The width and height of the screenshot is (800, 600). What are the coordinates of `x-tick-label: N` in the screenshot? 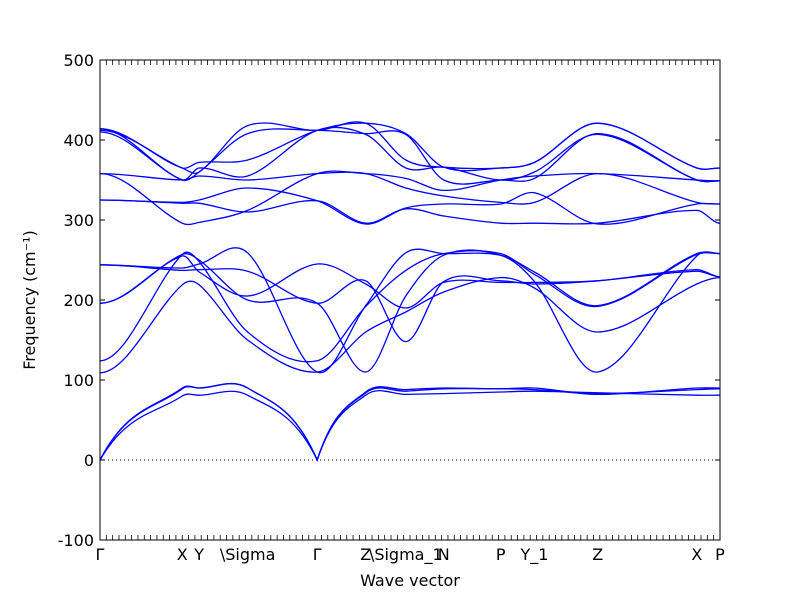 It's located at (444, 554).